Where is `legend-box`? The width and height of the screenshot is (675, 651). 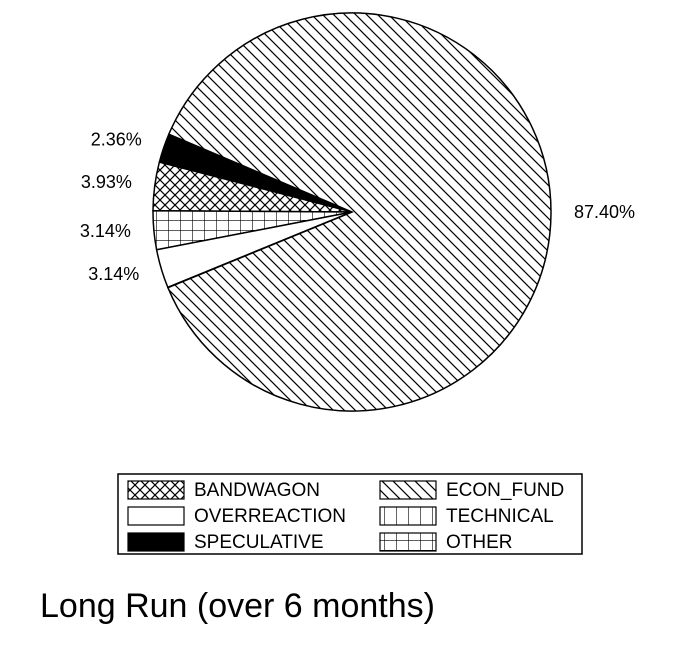
legend-box is located at coordinates (350, 514).